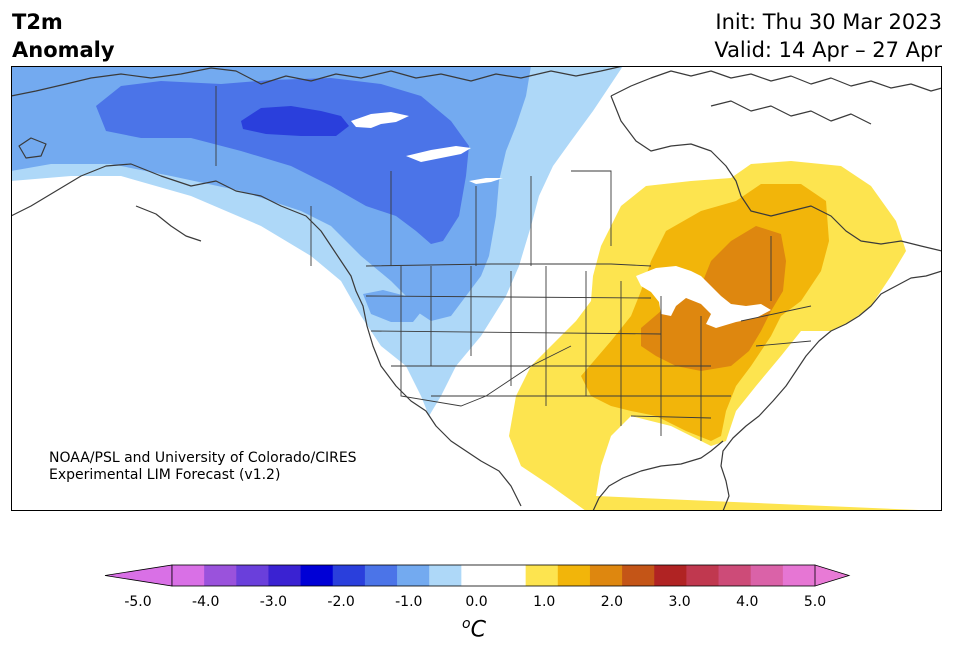 This screenshot has width=953, height=656. I want to click on title-line-2: Anomaly, so click(63, 50).